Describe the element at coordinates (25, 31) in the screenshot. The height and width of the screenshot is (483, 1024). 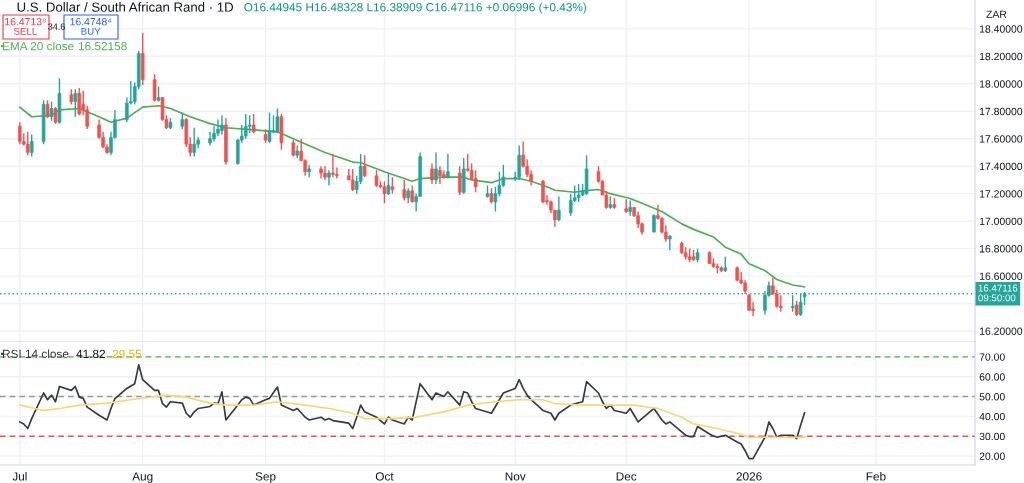
I see `annotation: SELL` at that location.